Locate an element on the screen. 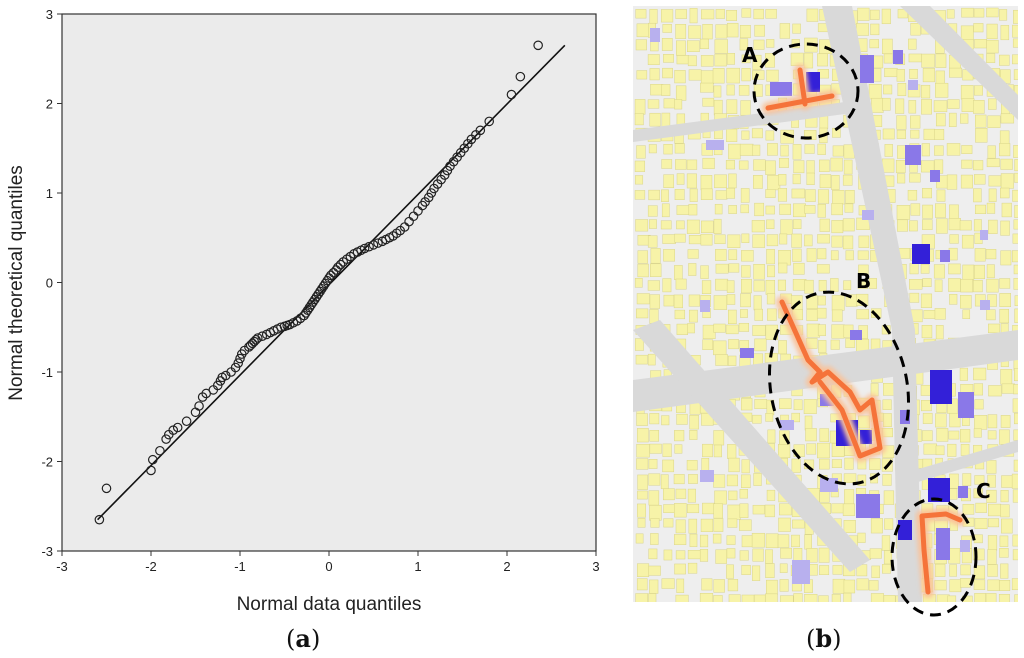 This screenshot has height=658, width=1024. x-tick-label: 1 is located at coordinates (417, 566).